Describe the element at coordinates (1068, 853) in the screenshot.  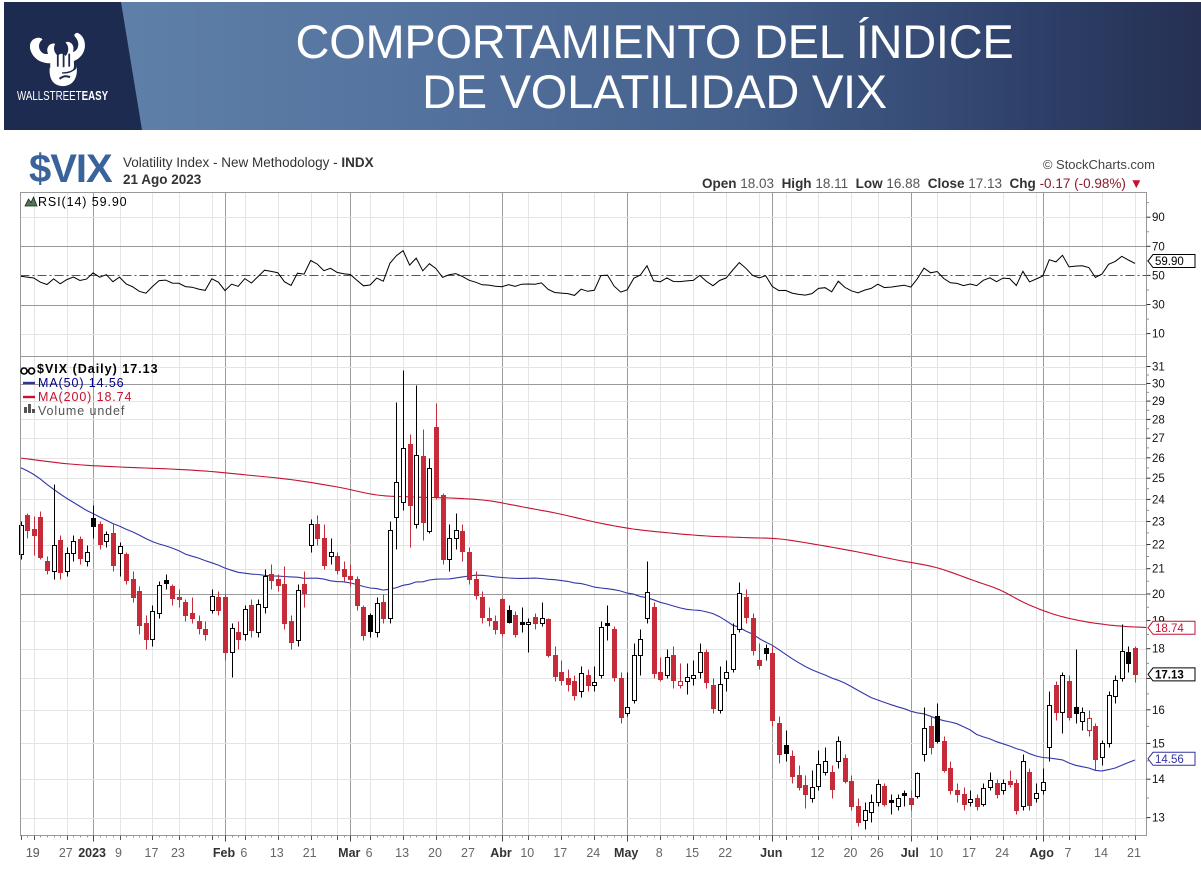
I see `svg-text: 7` at that location.